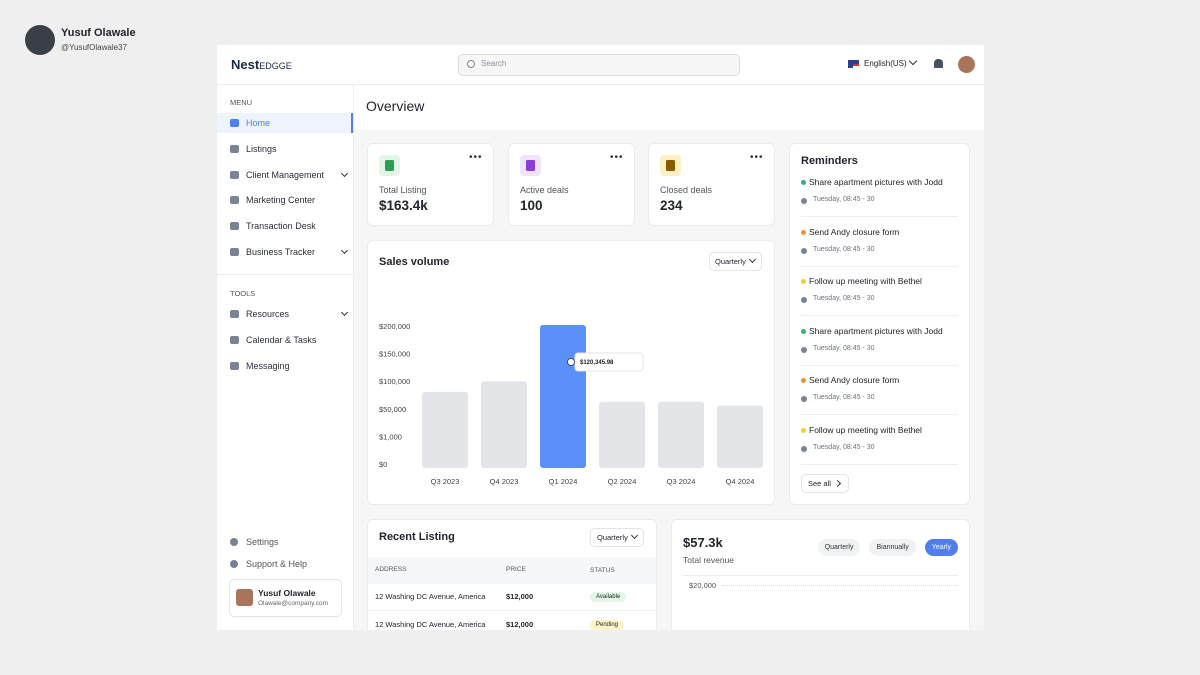 This screenshot has height=675, width=1200. I want to click on x-tick-label: Q1 2024, so click(563, 481).